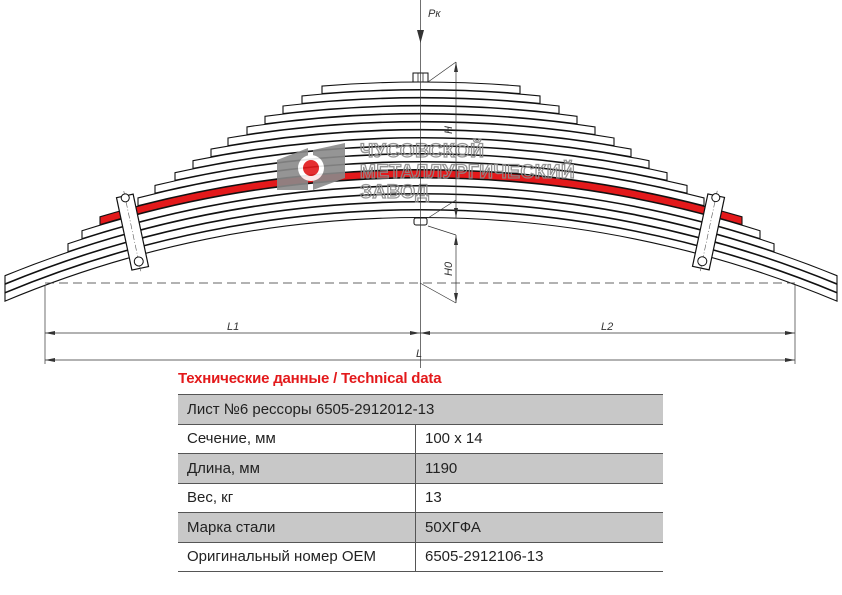 The width and height of the screenshot is (842, 595). I want to click on row-value: 6505-2912106-13, so click(539, 557).